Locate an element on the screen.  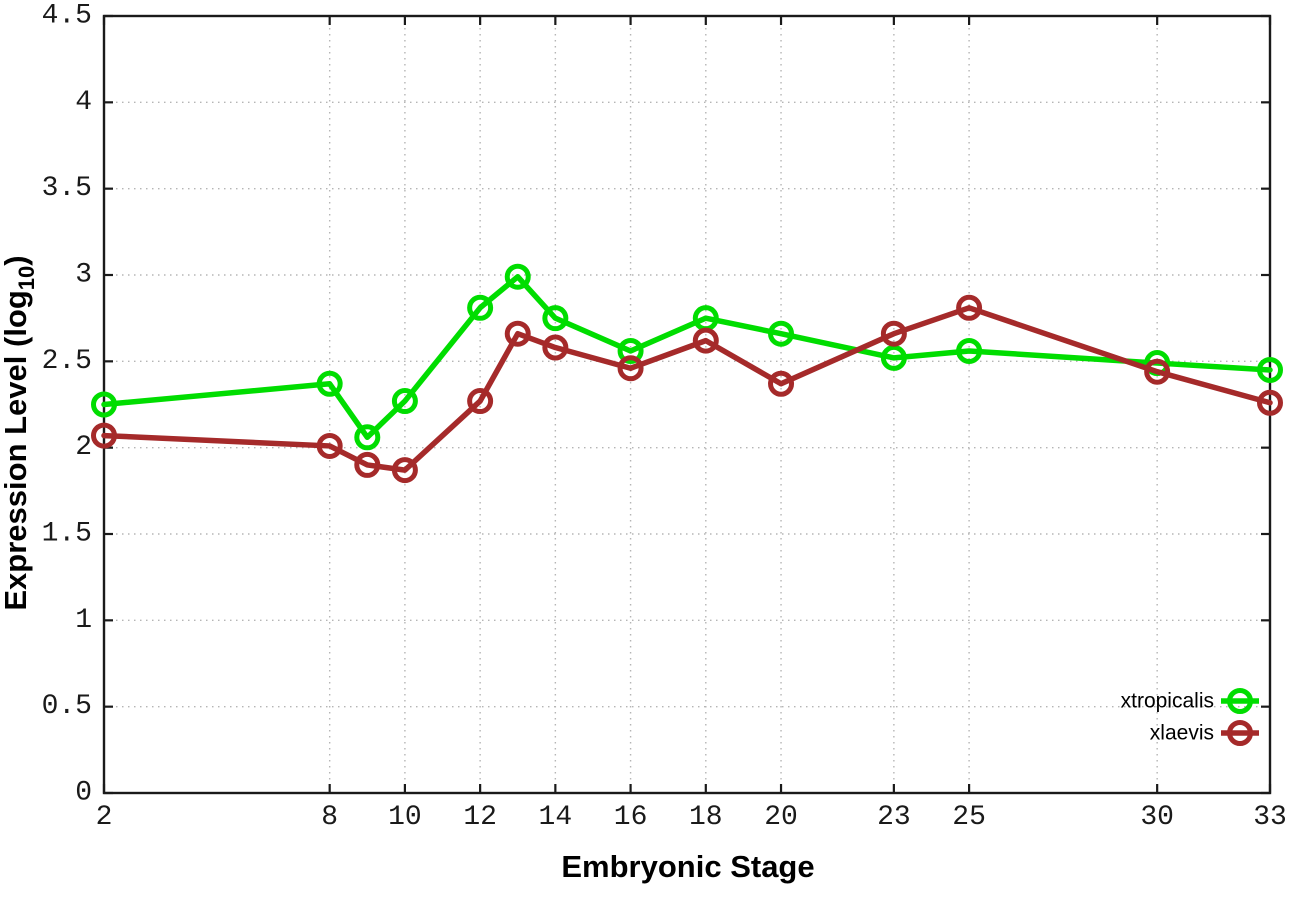
x-tick-label: 20 is located at coordinates (781, 817).